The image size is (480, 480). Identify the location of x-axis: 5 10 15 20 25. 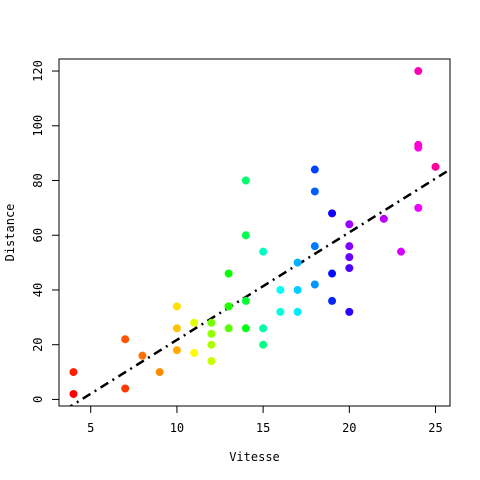
(265, 420).